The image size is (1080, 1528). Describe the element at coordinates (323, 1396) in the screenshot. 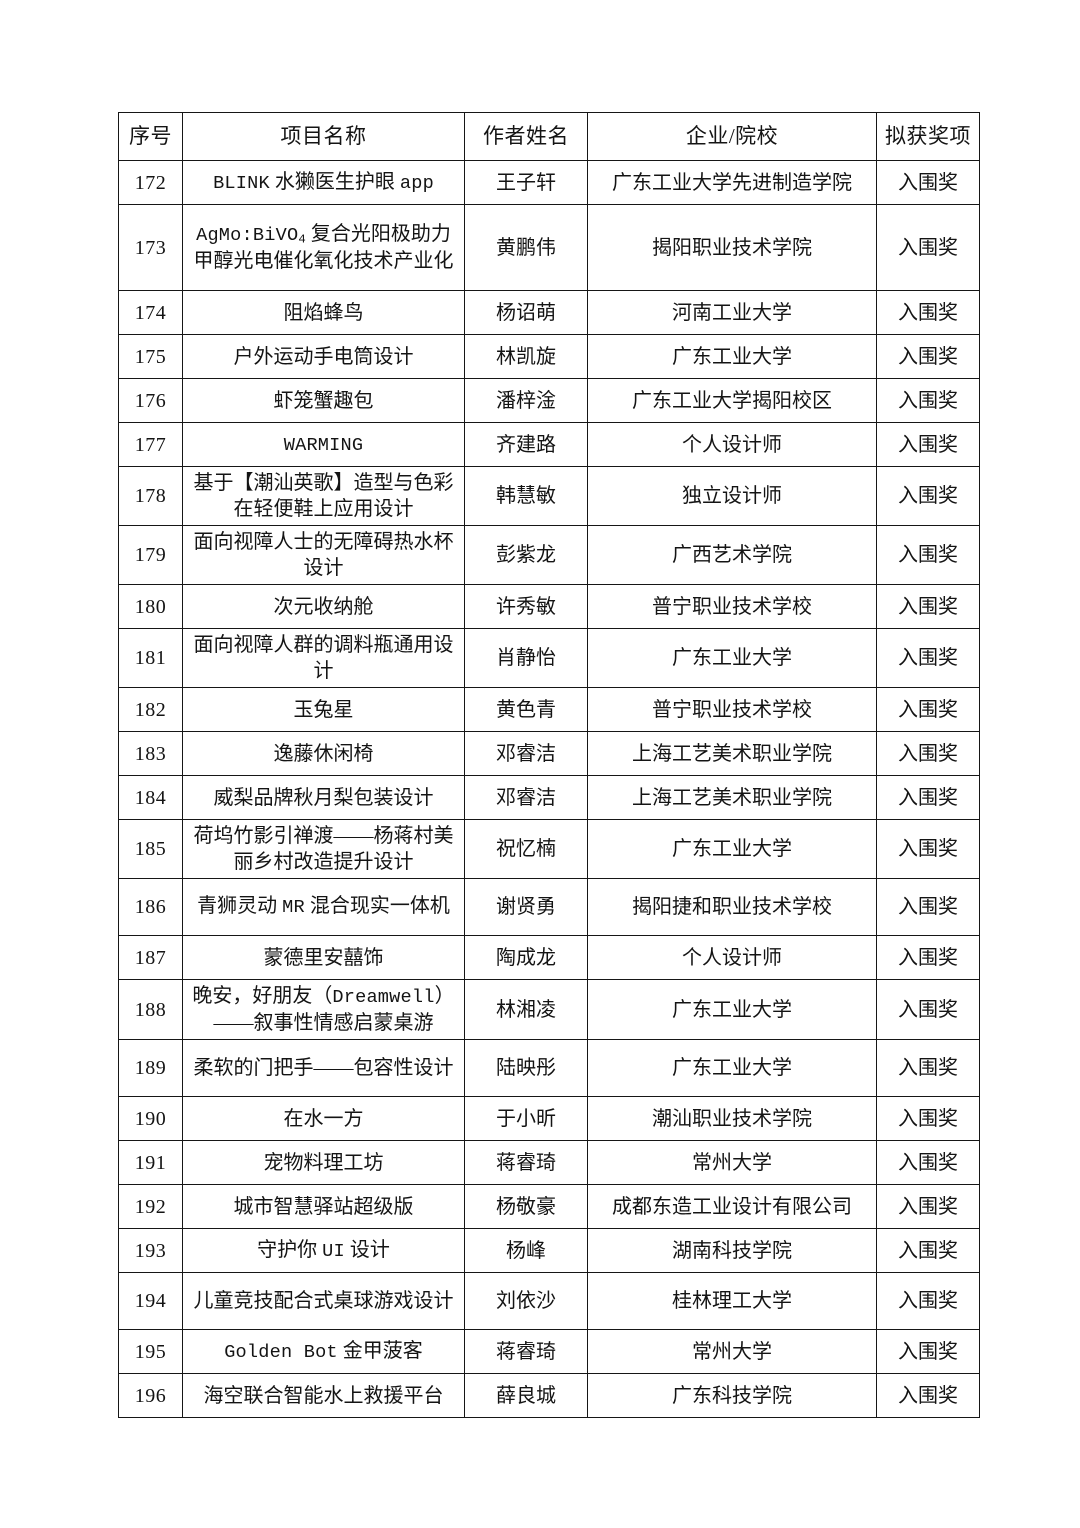

I see `cell-project-title: 海空联合智能水上救援平台` at that location.